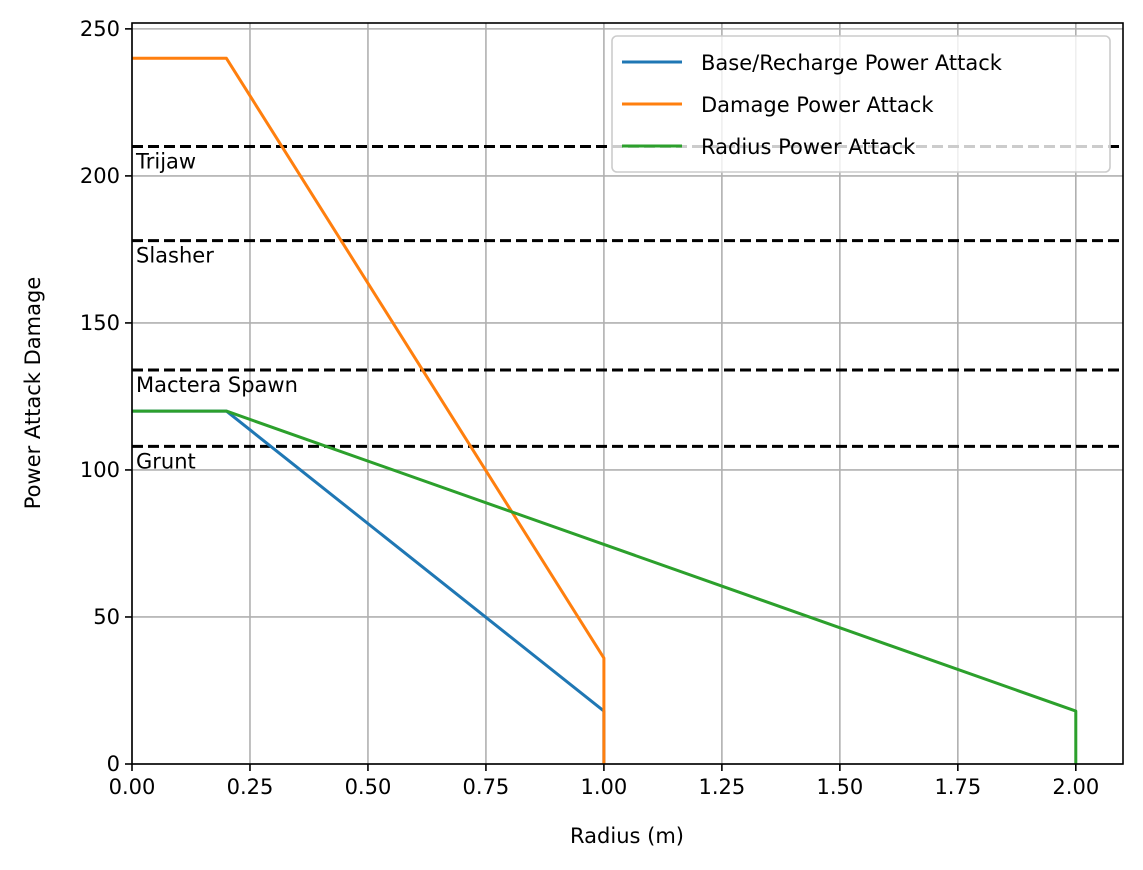  I want to click on y-tick-label: 50, so click(106, 617).